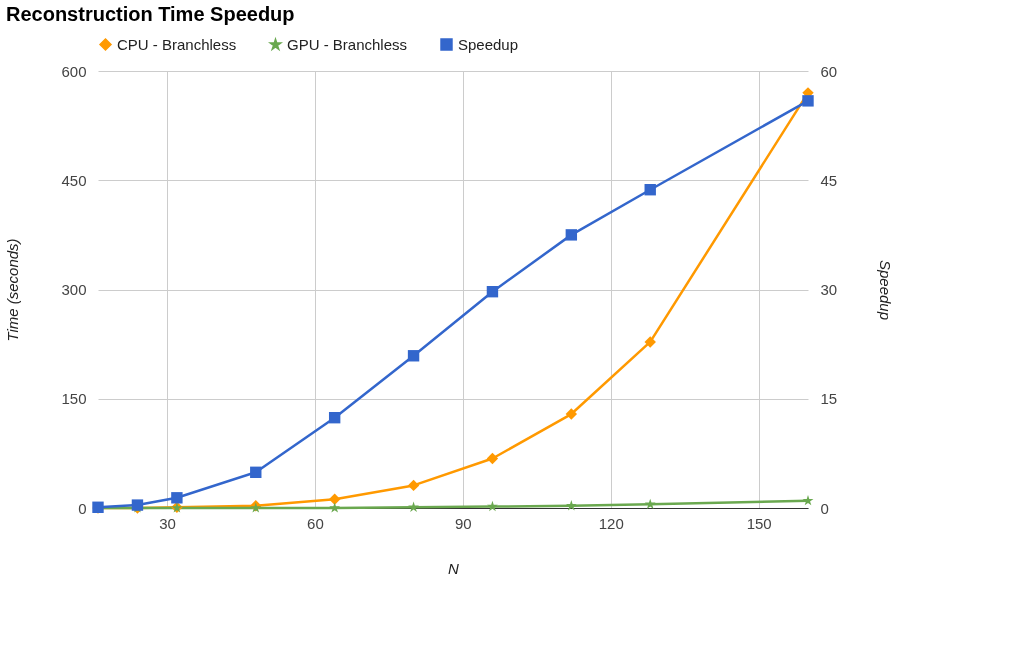 Image resolution: width=1029 pixels, height=650 pixels. What do you see at coordinates (829, 289) in the screenshot?
I see `y2-tick-label: 30` at bounding box center [829, 289].